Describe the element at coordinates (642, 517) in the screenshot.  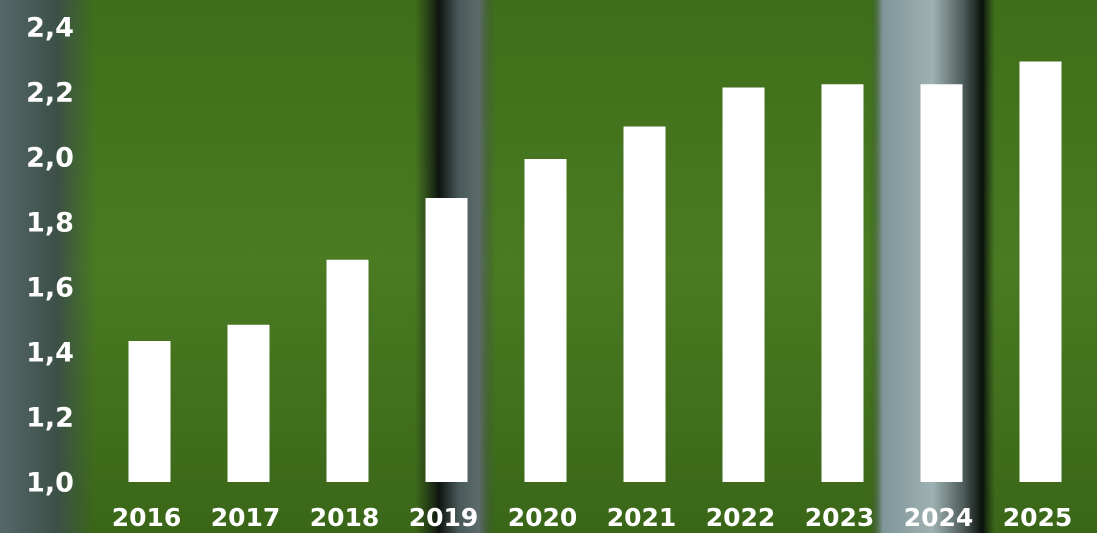
I see `x-tick-label: 2021` at that location.